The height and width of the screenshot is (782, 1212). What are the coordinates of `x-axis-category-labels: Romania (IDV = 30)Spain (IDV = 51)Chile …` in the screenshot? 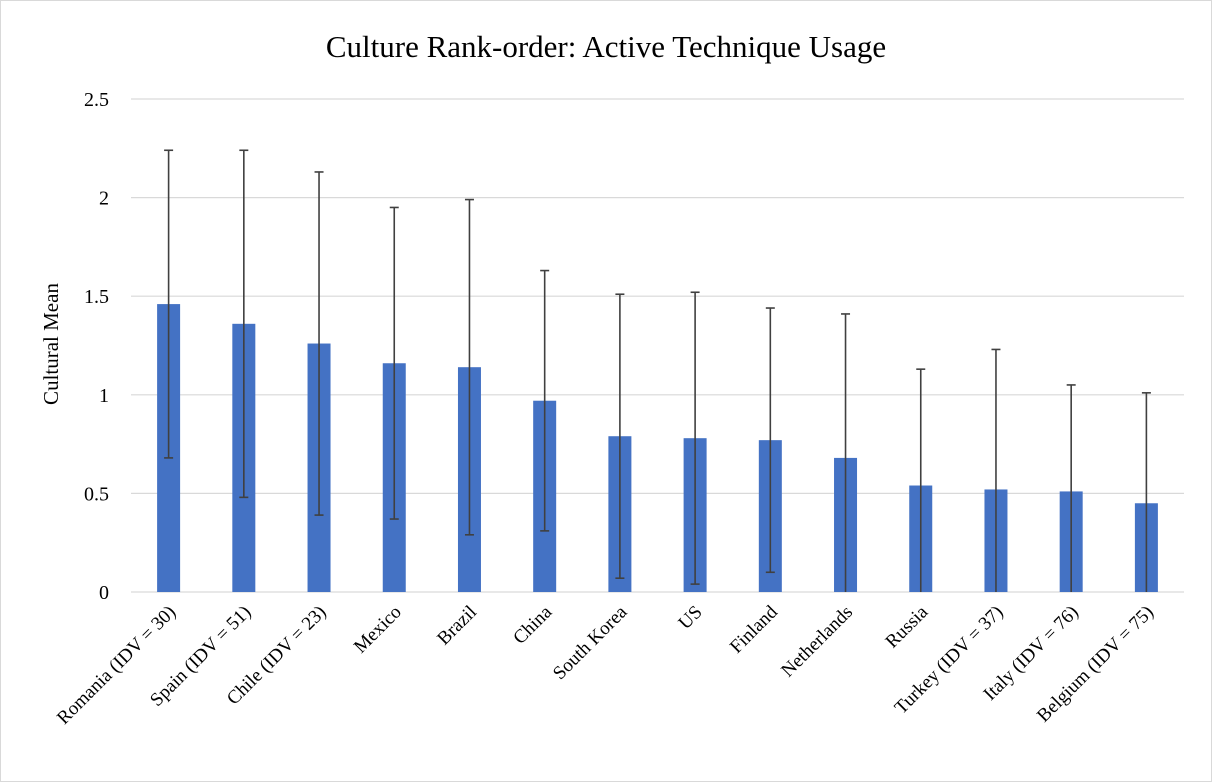 It's located at (605, 664).